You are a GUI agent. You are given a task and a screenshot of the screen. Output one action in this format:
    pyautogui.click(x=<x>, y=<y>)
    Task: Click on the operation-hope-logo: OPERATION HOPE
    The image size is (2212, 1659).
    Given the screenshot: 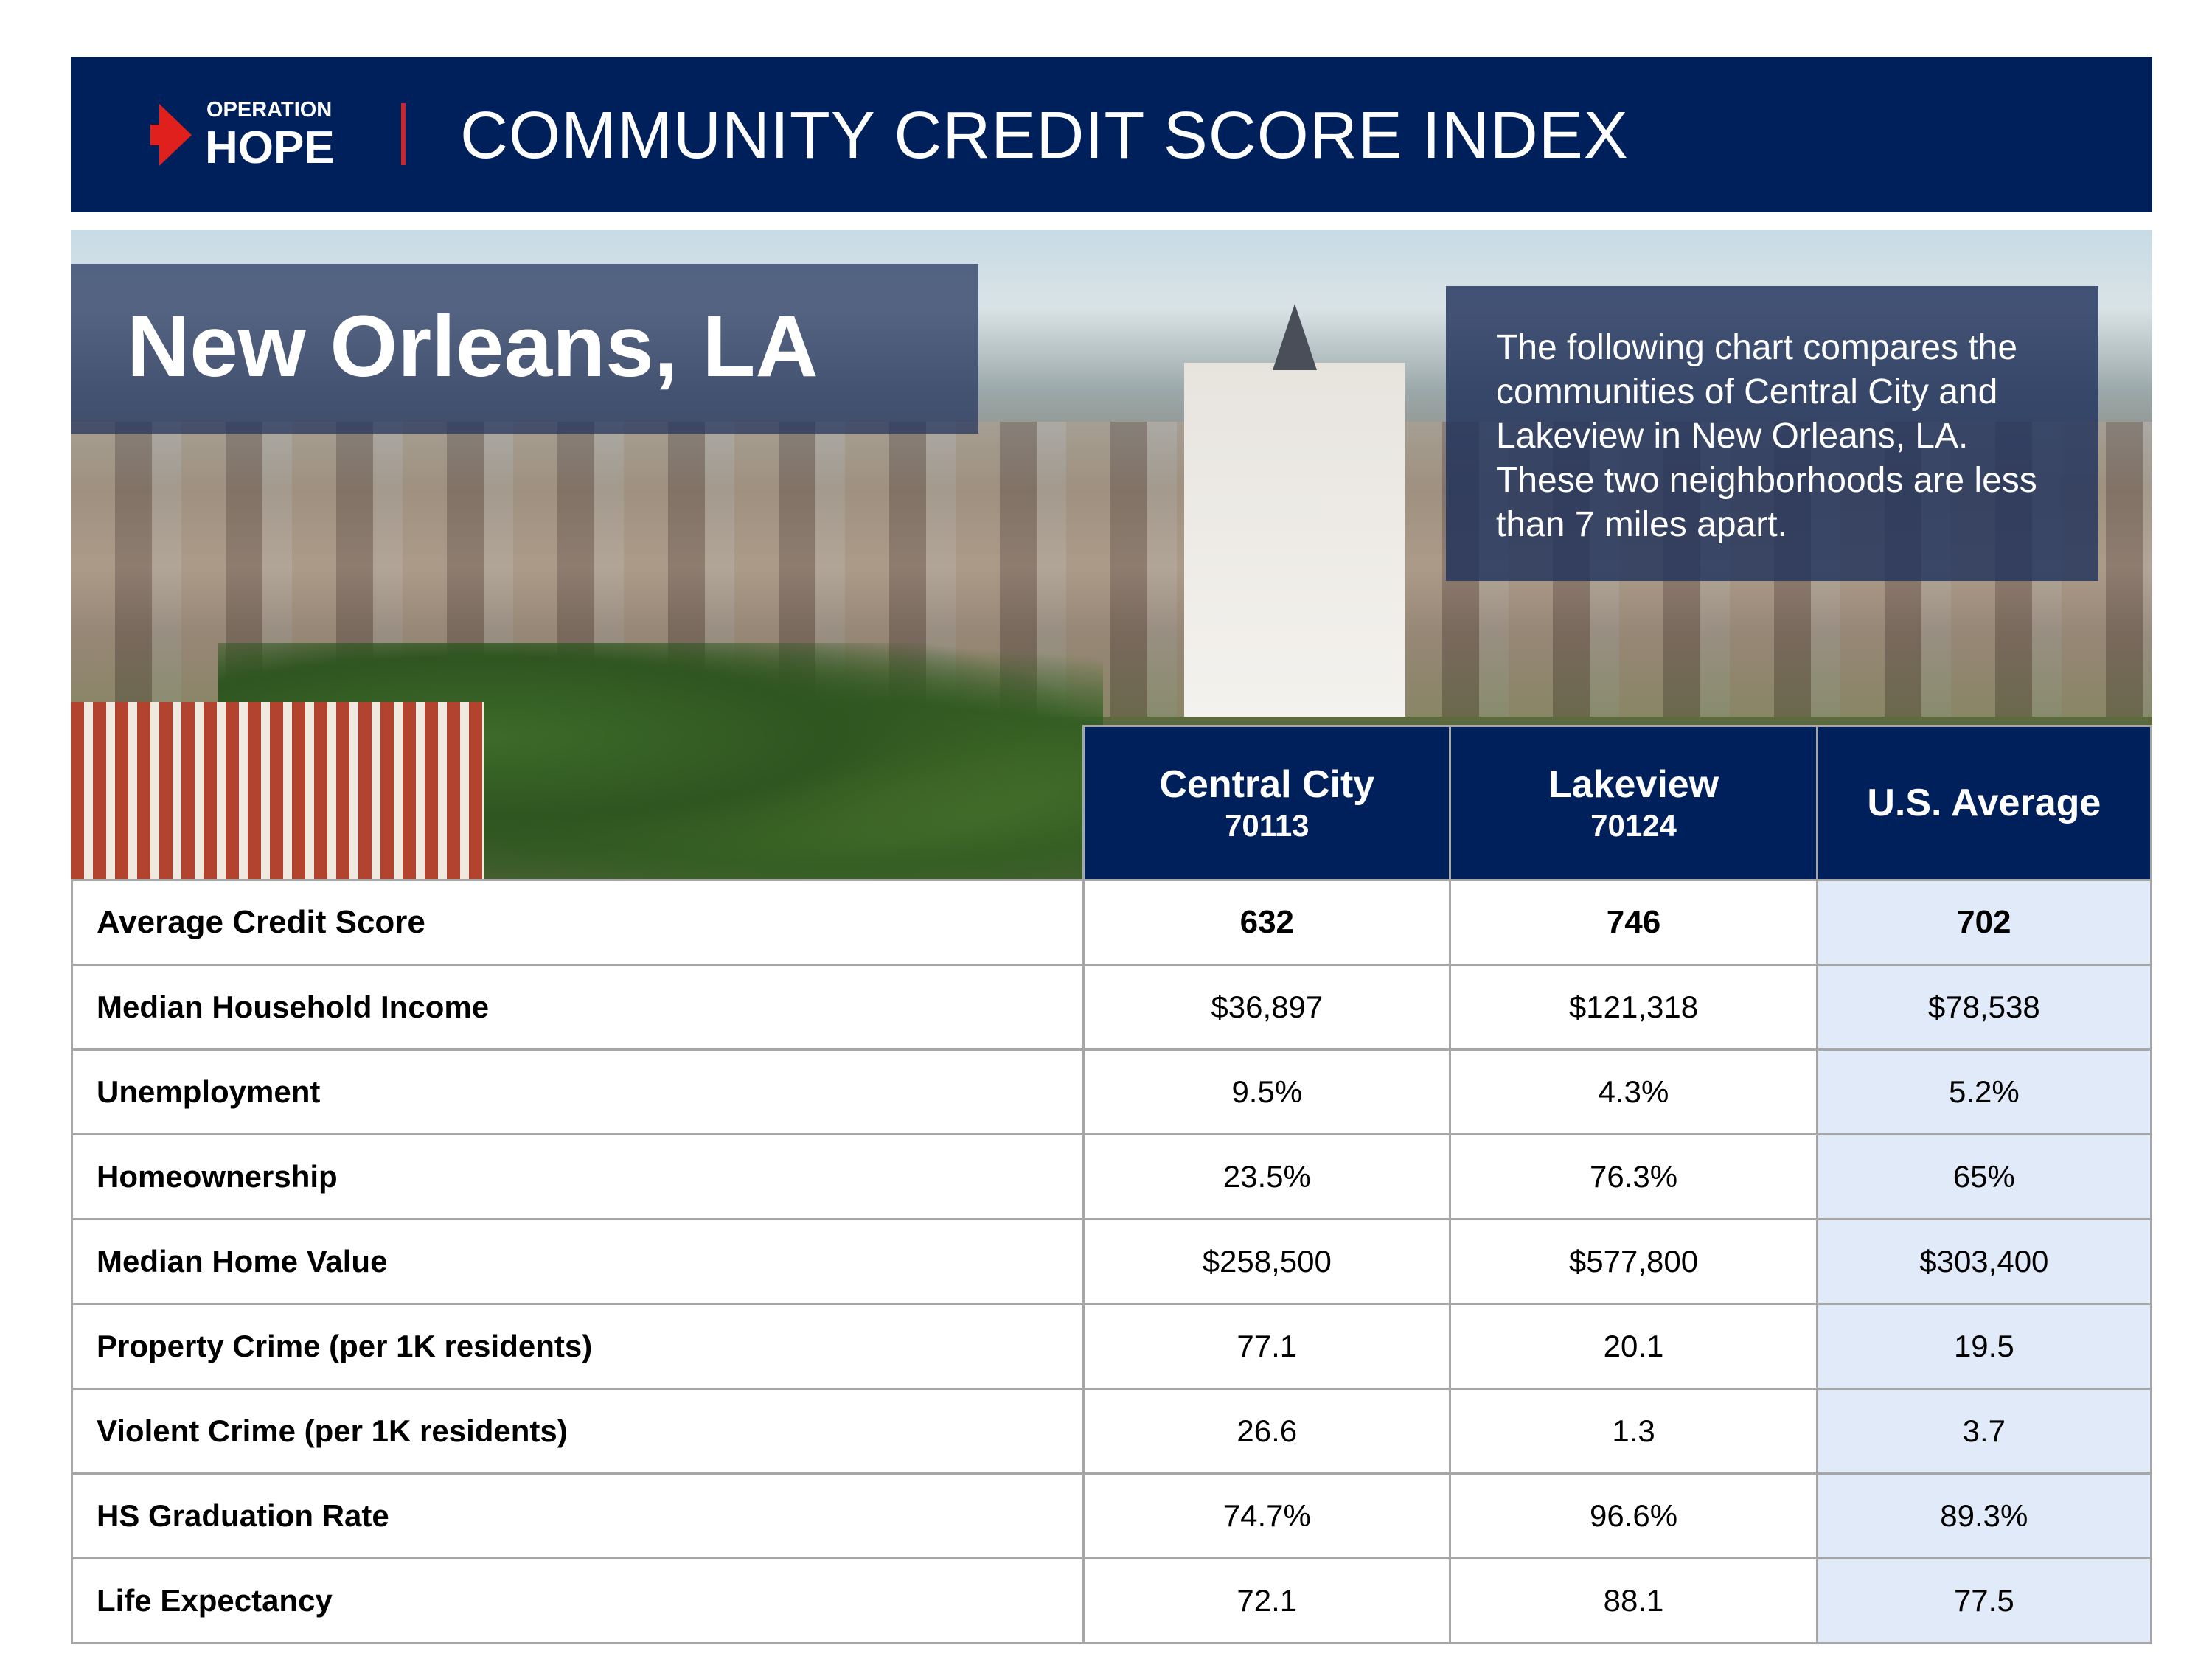 What is the action you would take?
    pyautogui.click(x=261, y=135)
    